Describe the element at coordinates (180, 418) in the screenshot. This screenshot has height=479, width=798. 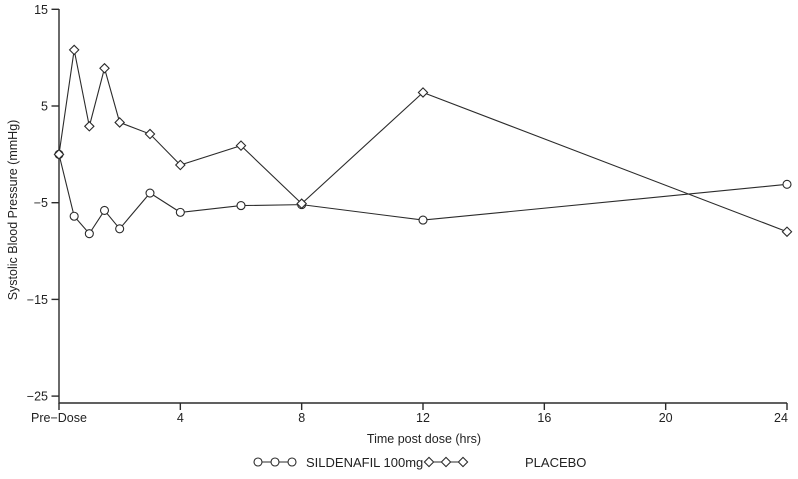
I see `x-tick-label: 4` at that location.